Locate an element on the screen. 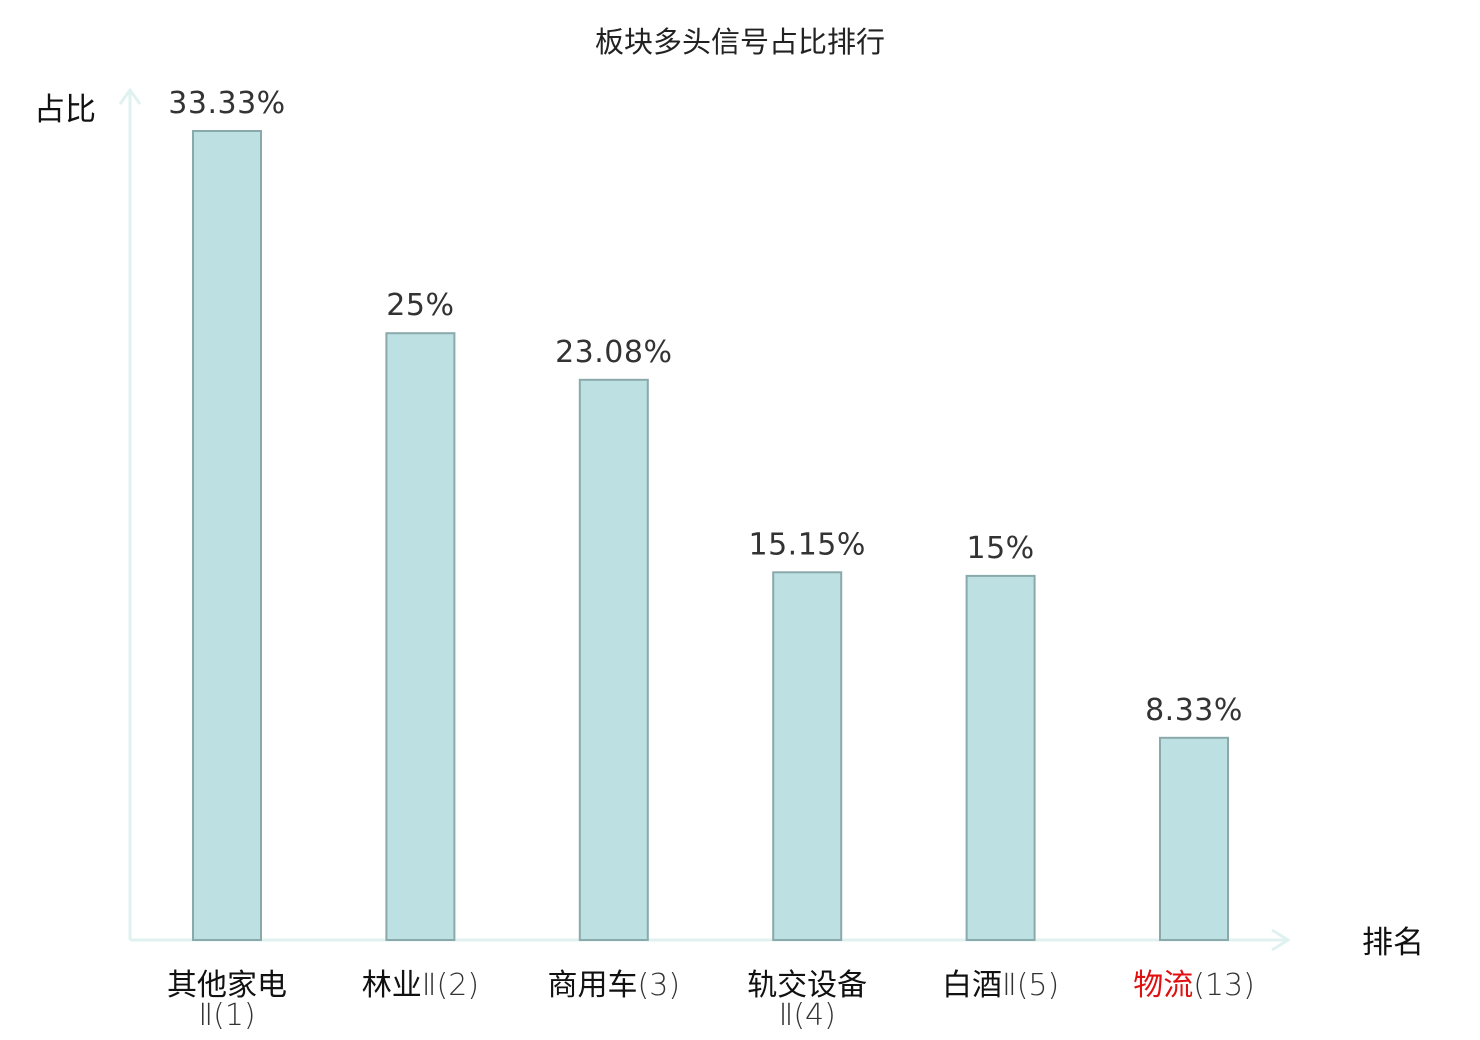 This screenshot has width=1480, height=1040. x-tick-name: 物流 is located at coordinates (1163, 985).